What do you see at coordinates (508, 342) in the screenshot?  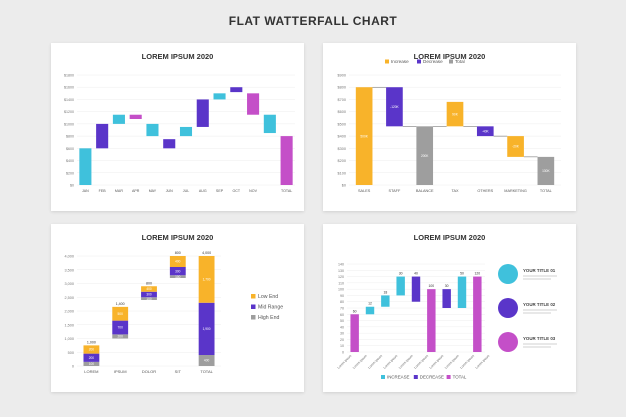 I see `info-circle-icon` at bounding box center [508, 342].